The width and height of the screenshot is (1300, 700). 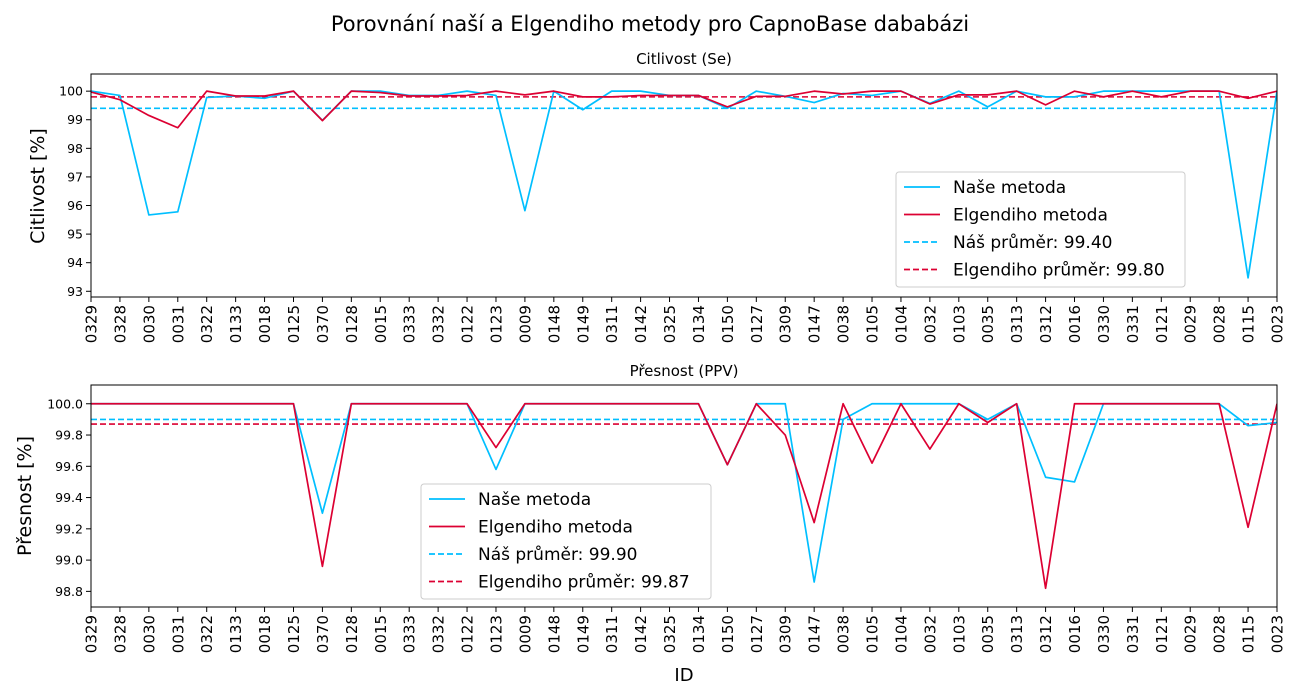 I want to click on y-axis-label: Citlivost [%], so click(x=38, y=186).